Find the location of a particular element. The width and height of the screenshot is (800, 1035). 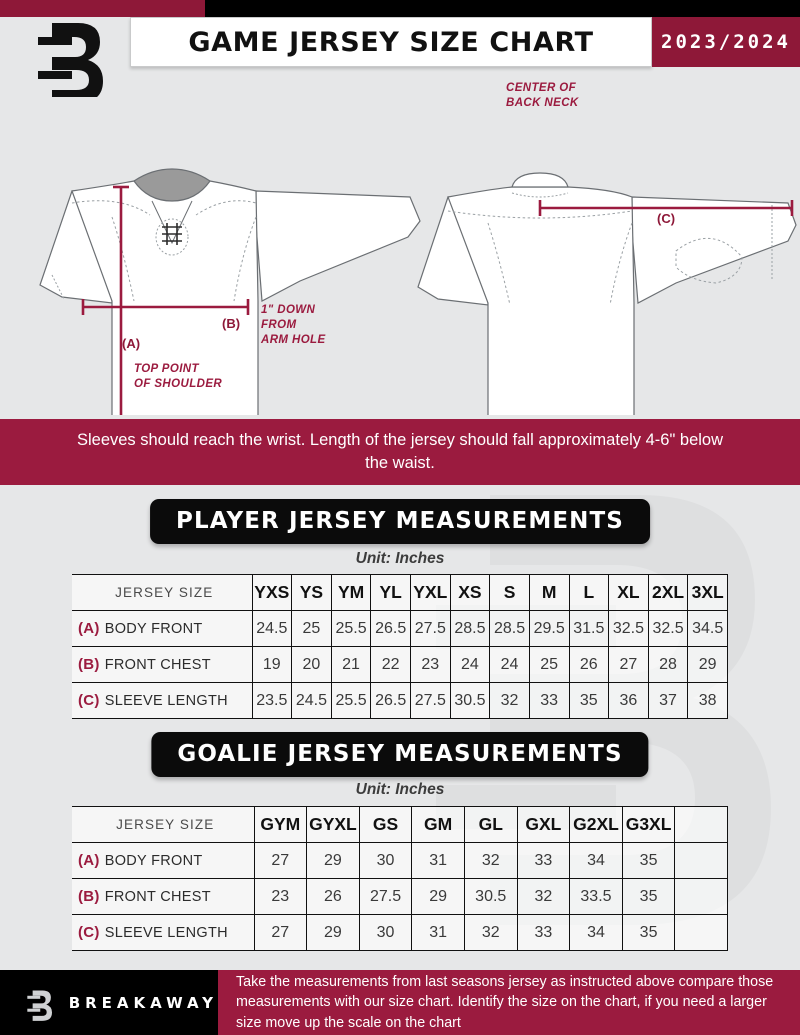

goalie-unit-label: Unit: Inches is located at coordinates (400, 789).